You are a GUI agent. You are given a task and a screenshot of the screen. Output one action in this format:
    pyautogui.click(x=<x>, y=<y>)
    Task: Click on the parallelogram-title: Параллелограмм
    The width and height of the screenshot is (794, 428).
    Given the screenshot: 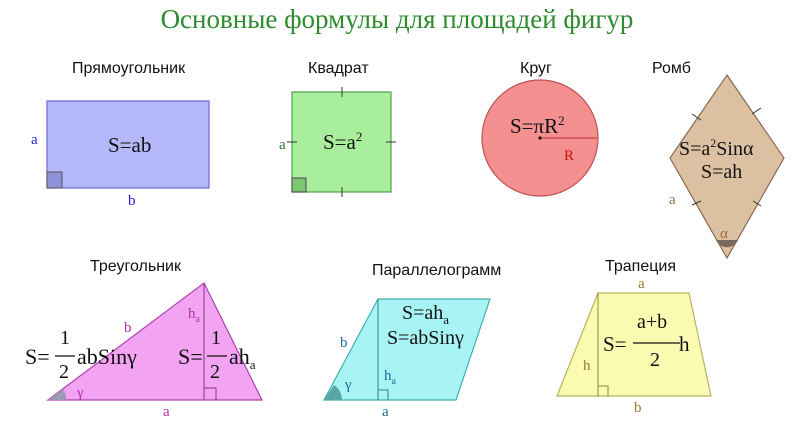 What is the action you would take?
    pyautogui.click(x=437, y=270)
    